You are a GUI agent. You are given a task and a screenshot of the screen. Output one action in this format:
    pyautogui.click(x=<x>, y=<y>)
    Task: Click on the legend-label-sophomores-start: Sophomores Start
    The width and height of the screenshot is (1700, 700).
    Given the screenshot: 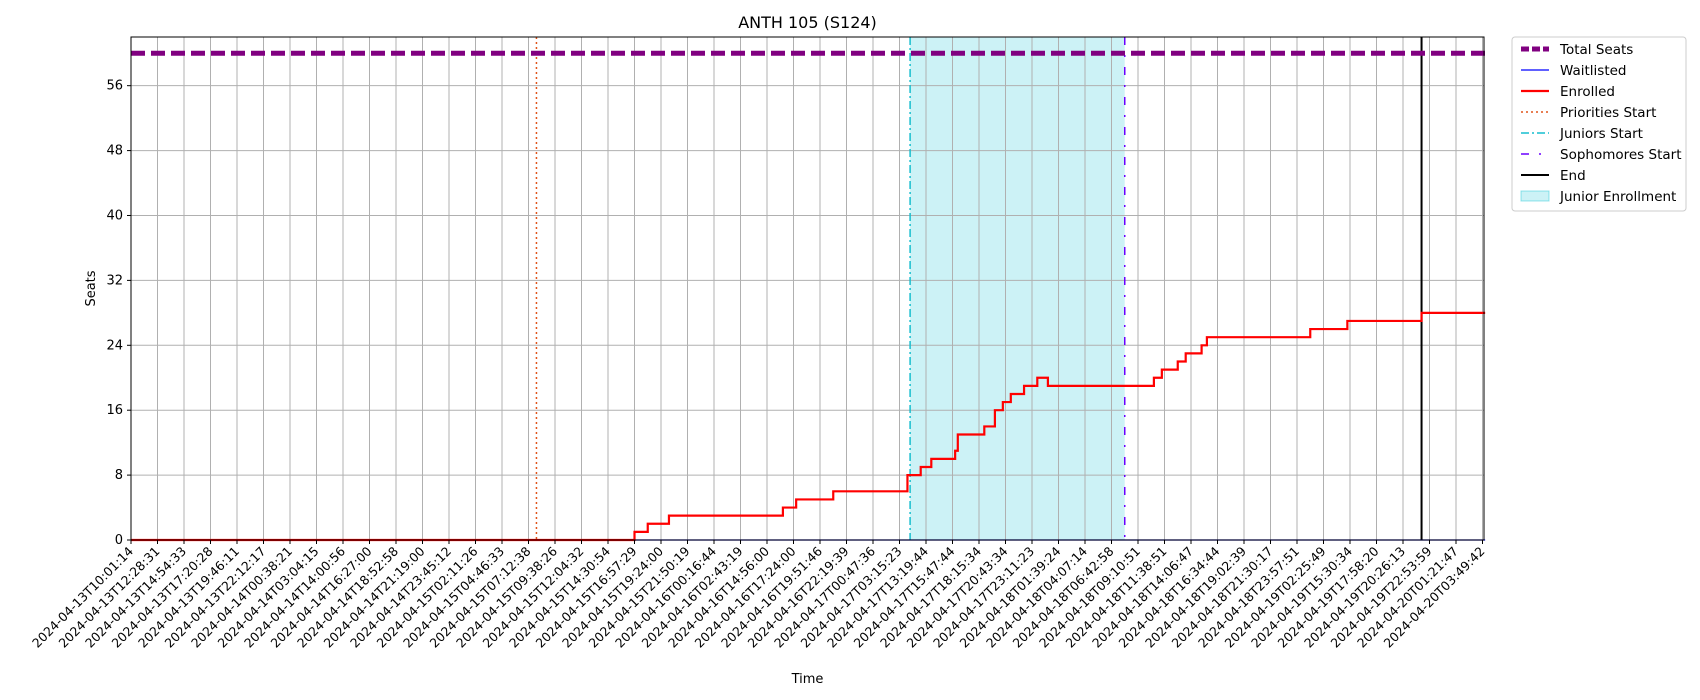 What is the action you would take?
    pyautogui.click(x=1621, y=155)
    